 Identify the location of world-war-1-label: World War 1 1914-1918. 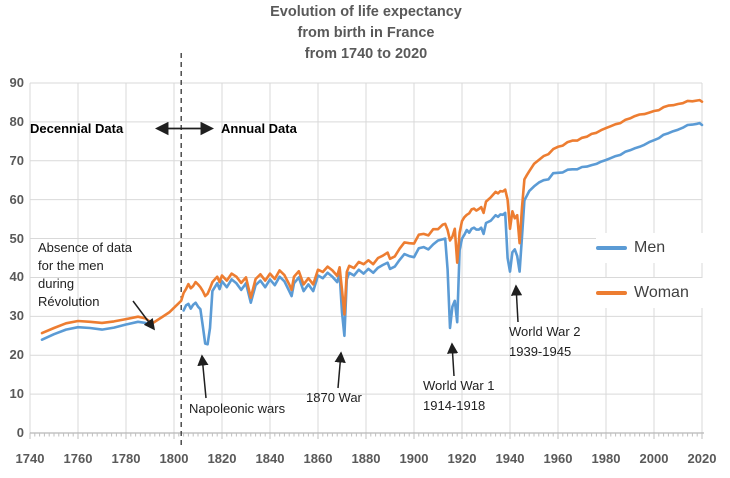
(459, 395).